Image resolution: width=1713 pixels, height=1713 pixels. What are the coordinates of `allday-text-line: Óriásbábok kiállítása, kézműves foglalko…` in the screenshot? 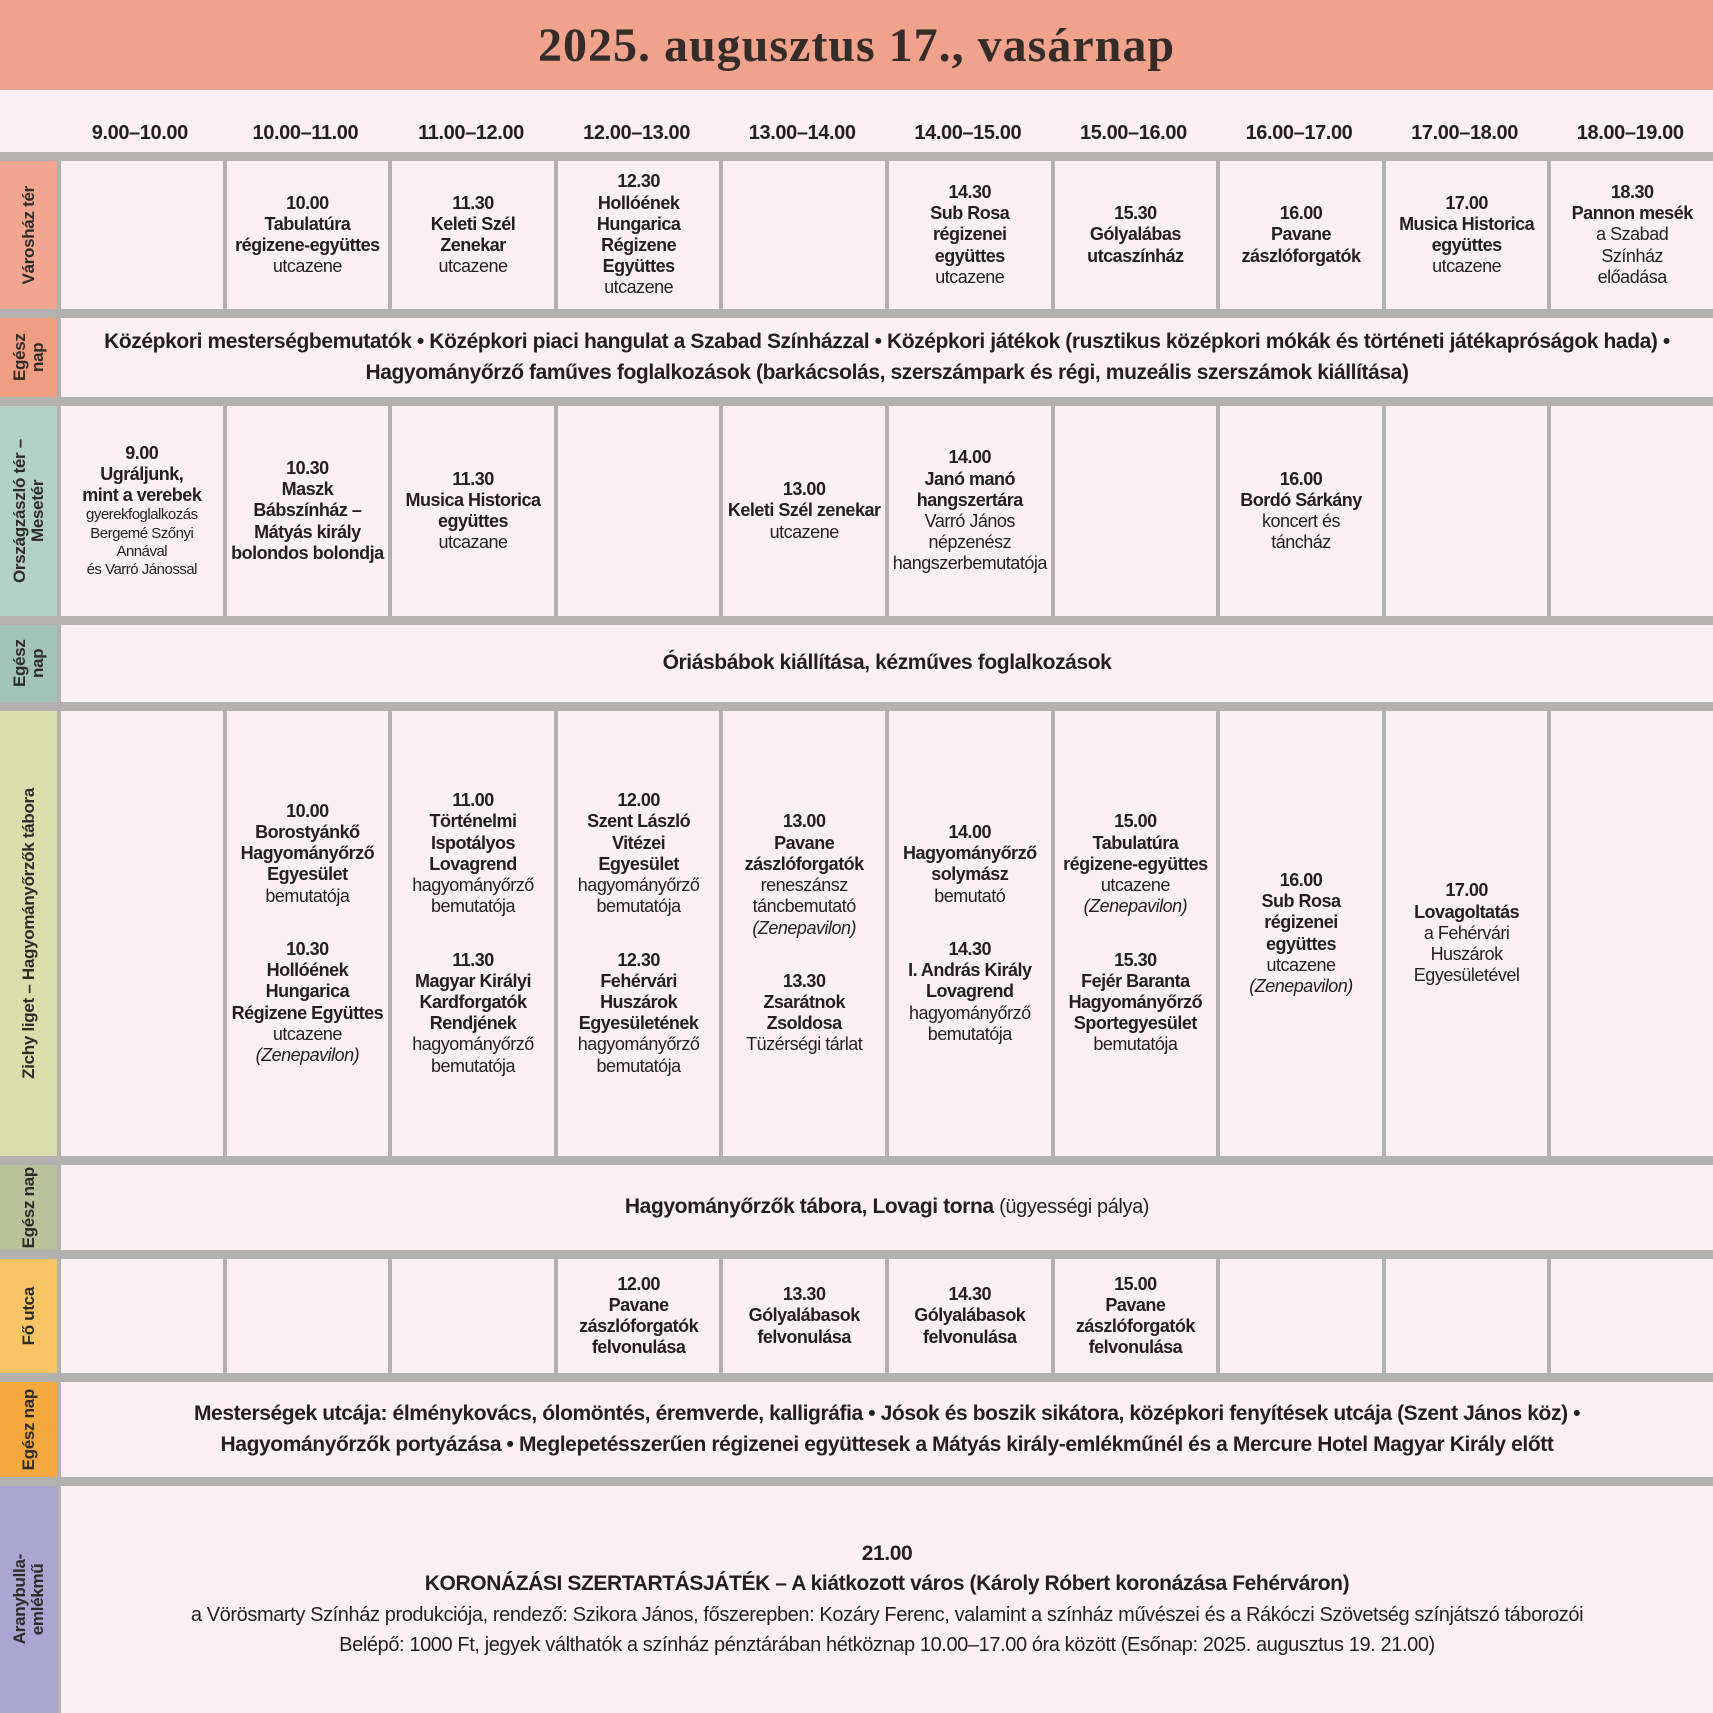 It's located at (887, 663).